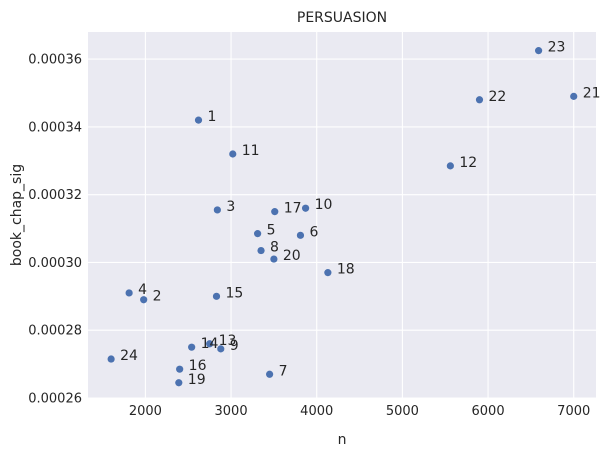  I want to click on point-label: 19, so click(197, 380).